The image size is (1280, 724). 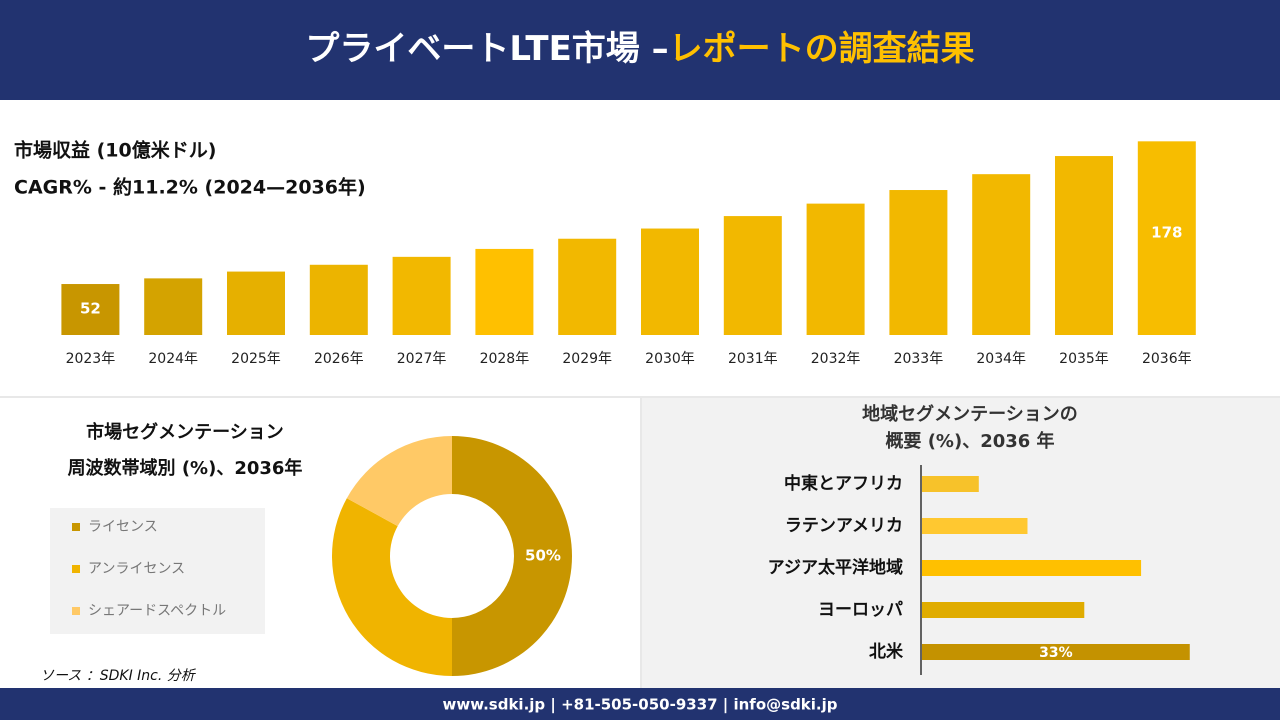 What do you see at coordinates (505, 359) in the screenshot?
I see `x-tick-label: 2028年` at bounding box center [505, 359].